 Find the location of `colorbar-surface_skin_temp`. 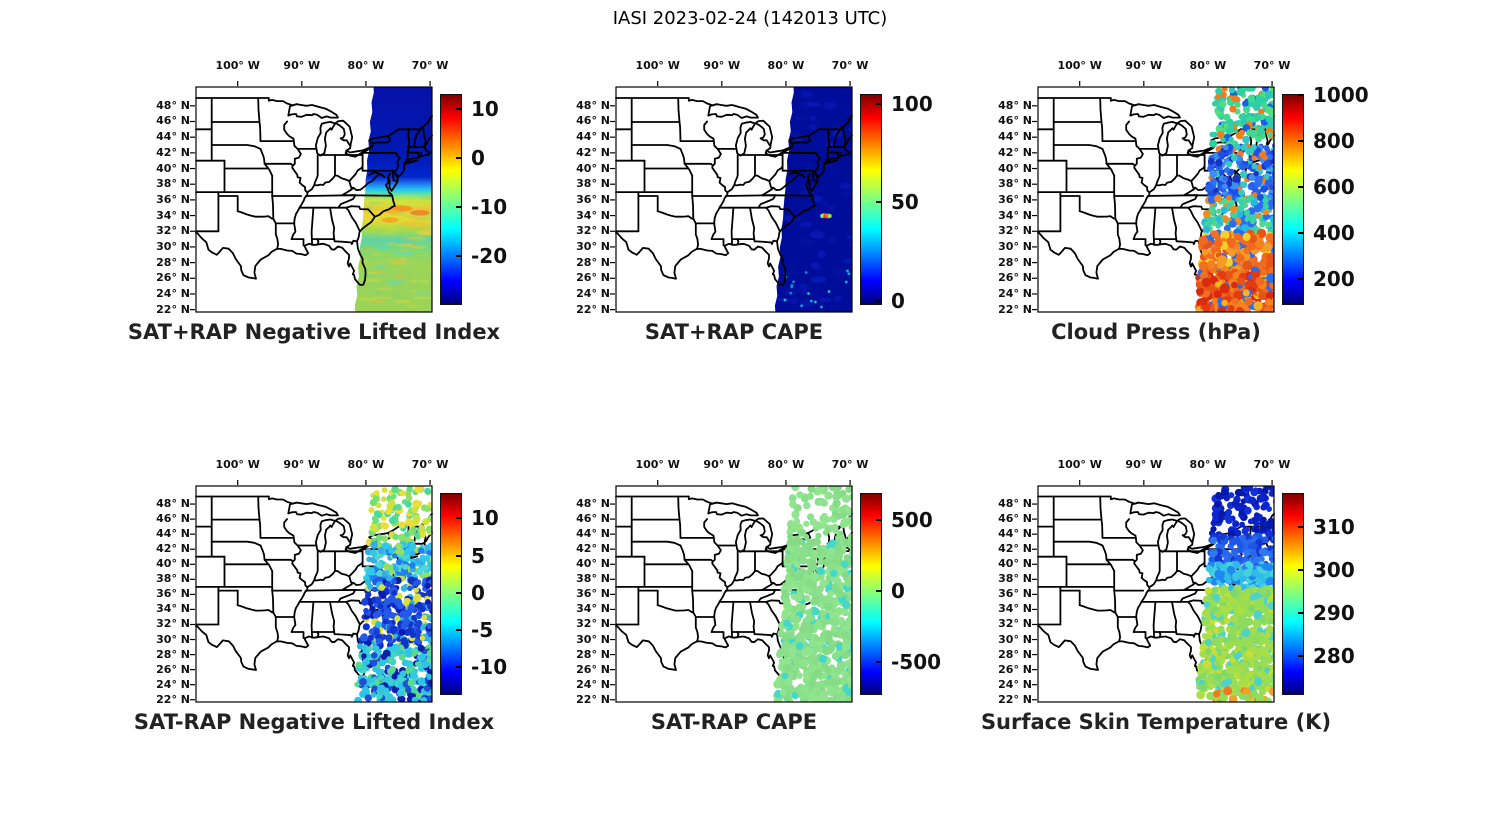

colorbar-surface_skin_temp is located at coordinates (1293, 594).